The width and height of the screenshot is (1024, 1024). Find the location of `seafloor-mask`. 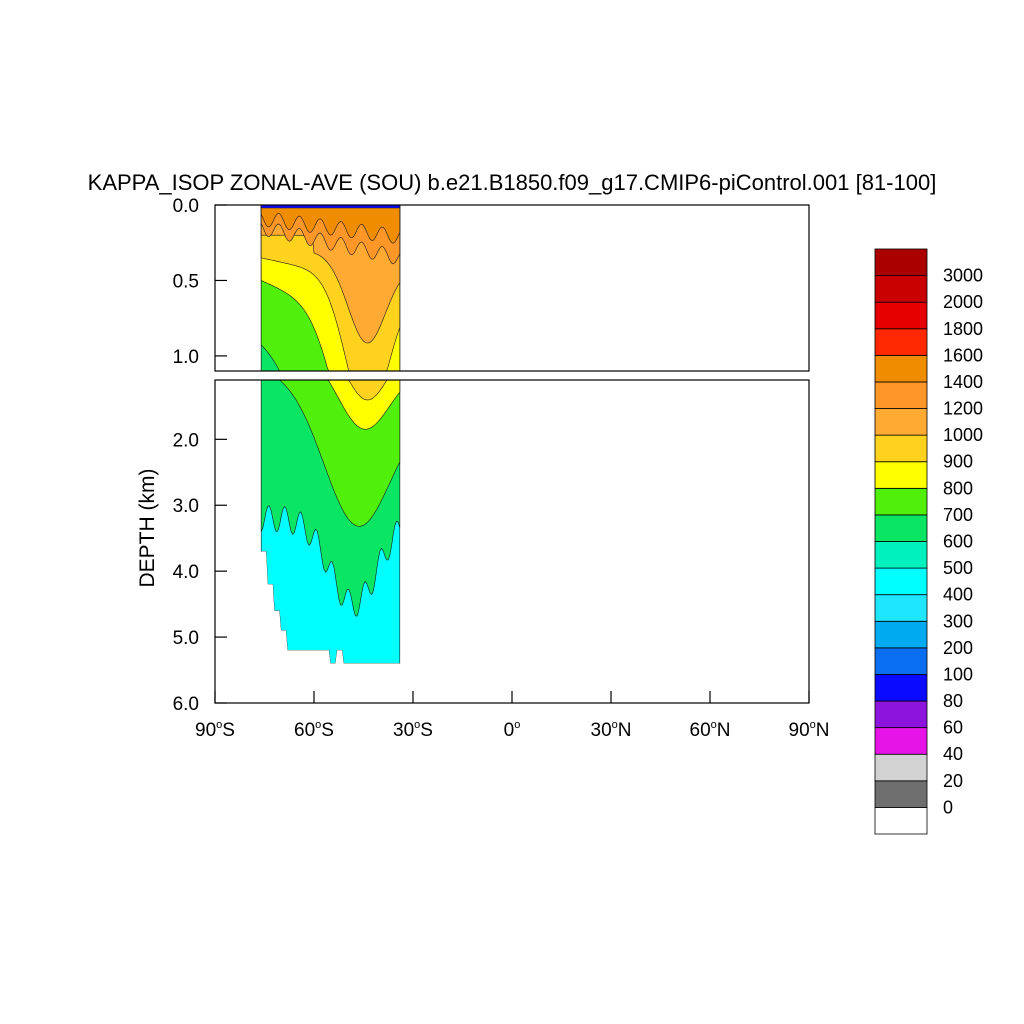

seafloor-mask is located at coordinates (330, 627).